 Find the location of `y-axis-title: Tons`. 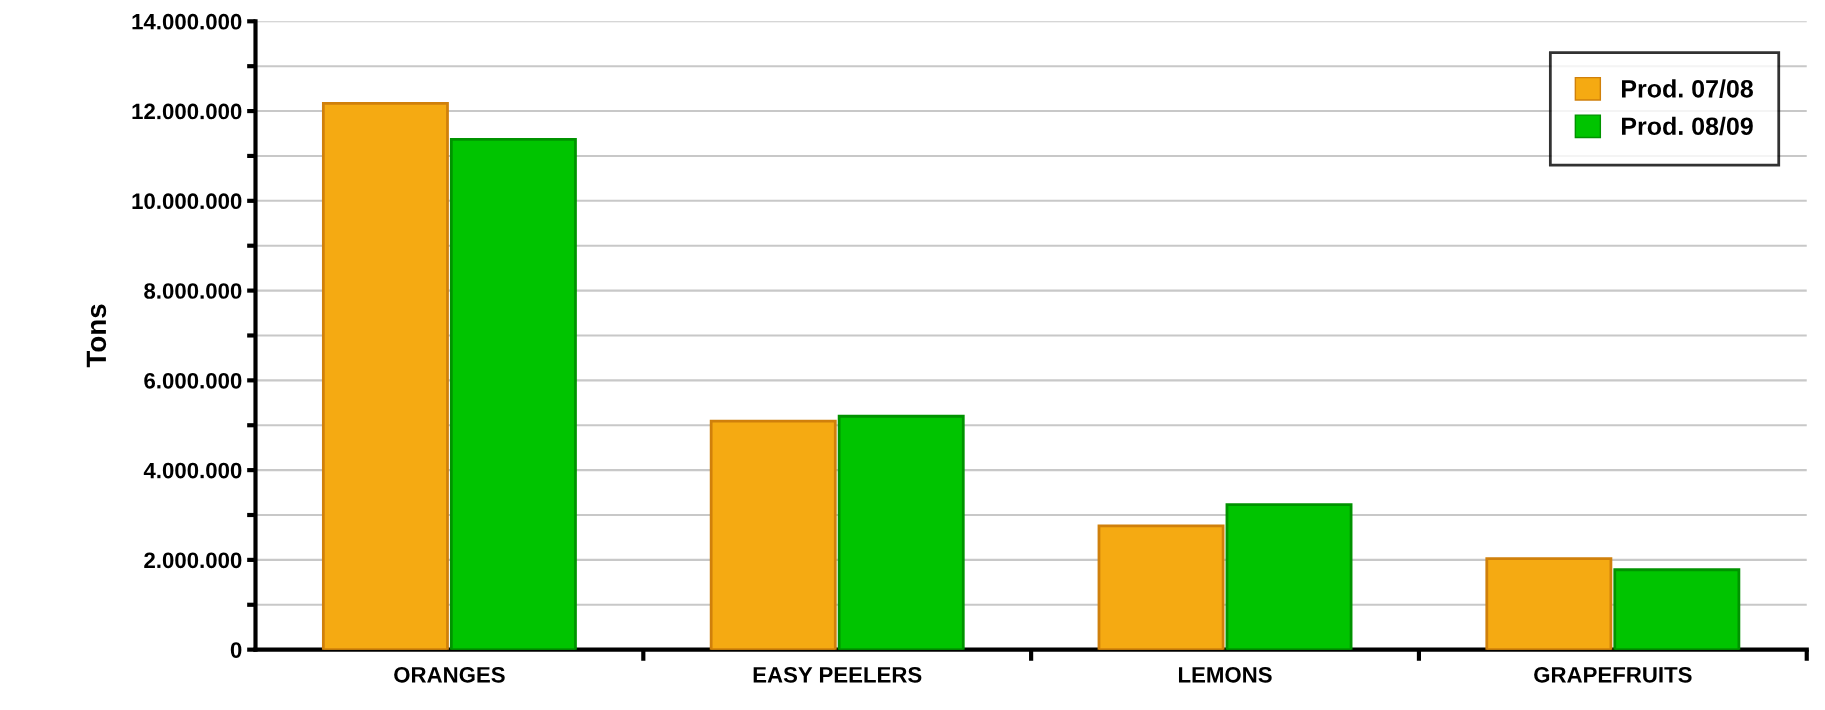

y-axis-title: Tons is located at coordinates (96, 336).